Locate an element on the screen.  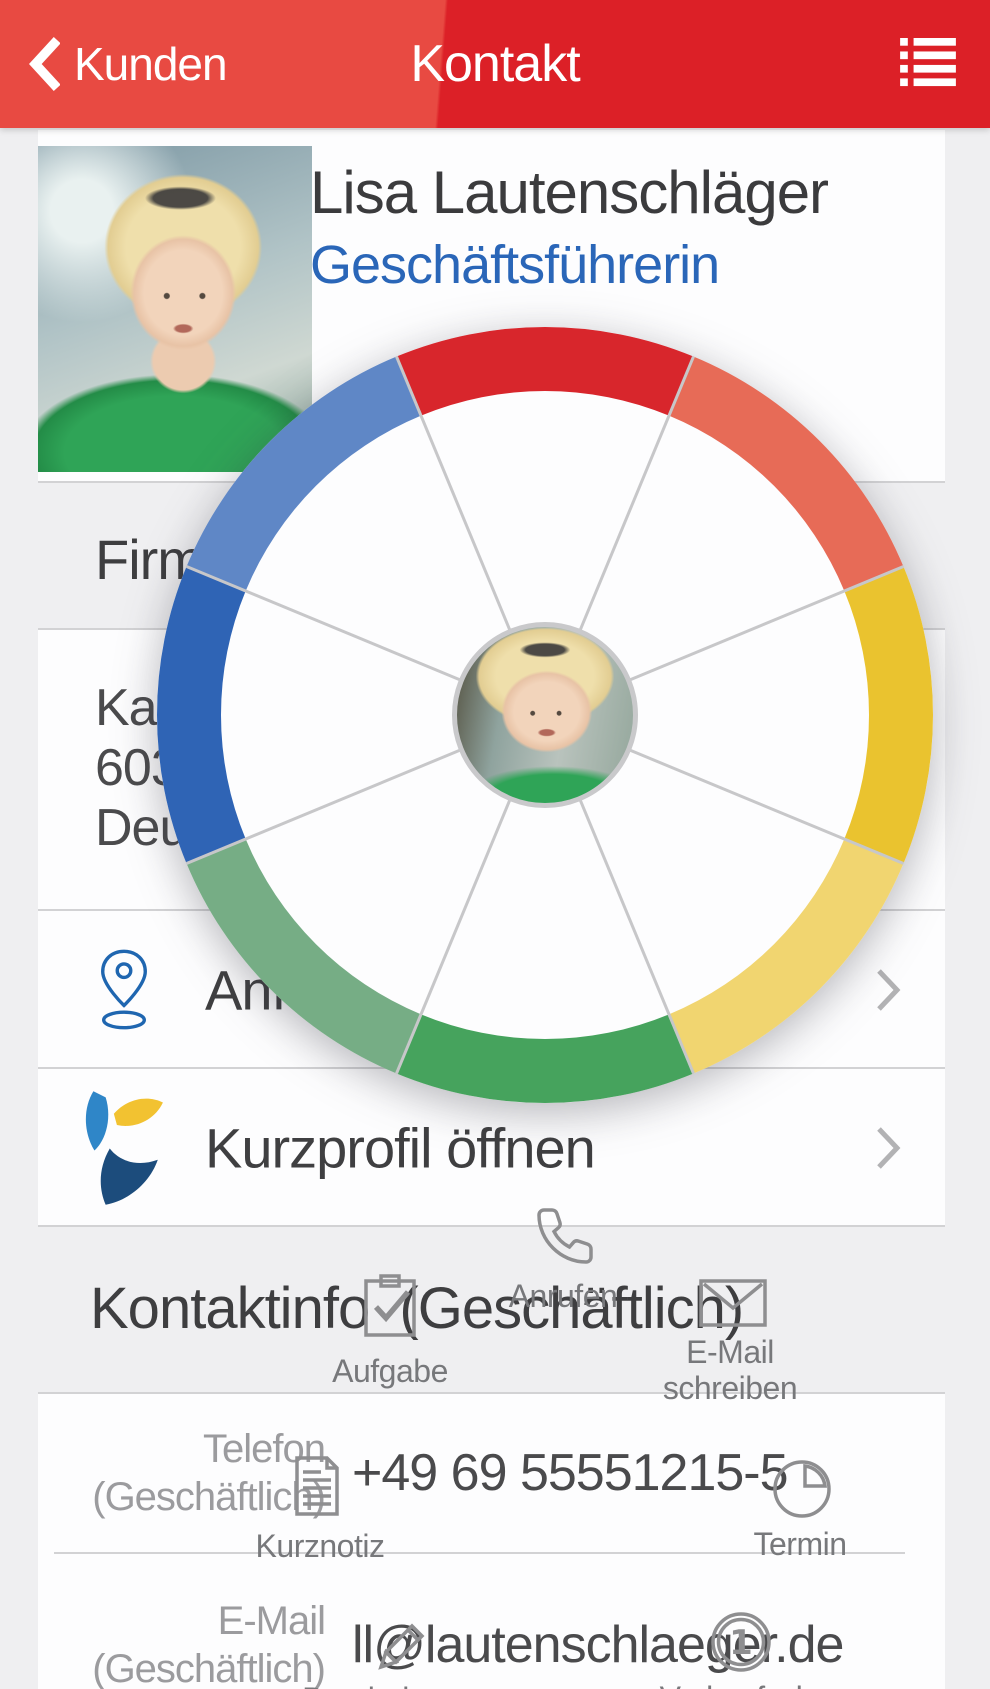
back-label: Kunden is located at coordinates (151, 64).